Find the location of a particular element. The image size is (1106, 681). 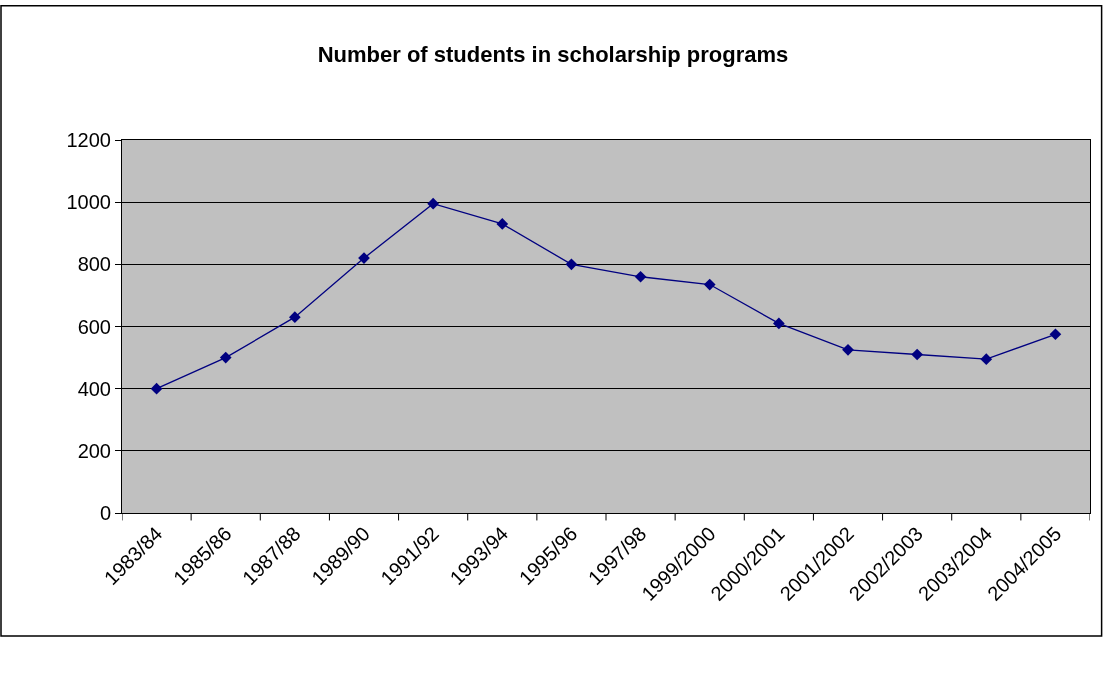

y-tick-label: 1000 is located at coordinates (88, 202).